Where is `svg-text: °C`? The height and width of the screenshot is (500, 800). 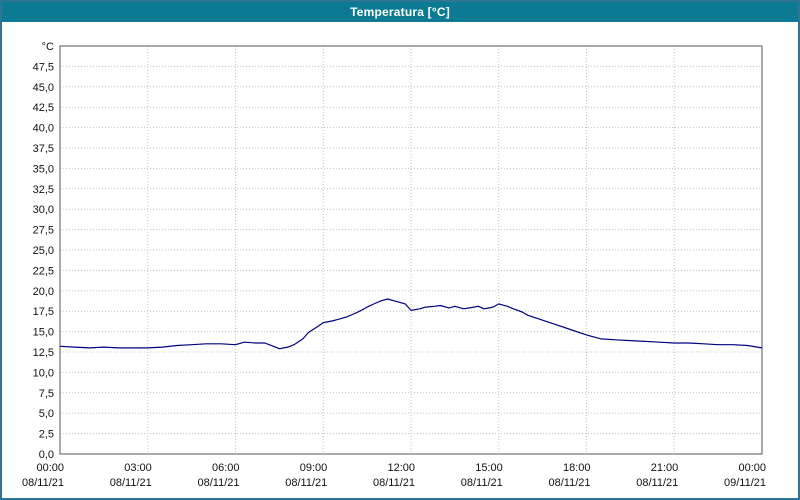
svg-text: °C is located at coordinates (48, 47).